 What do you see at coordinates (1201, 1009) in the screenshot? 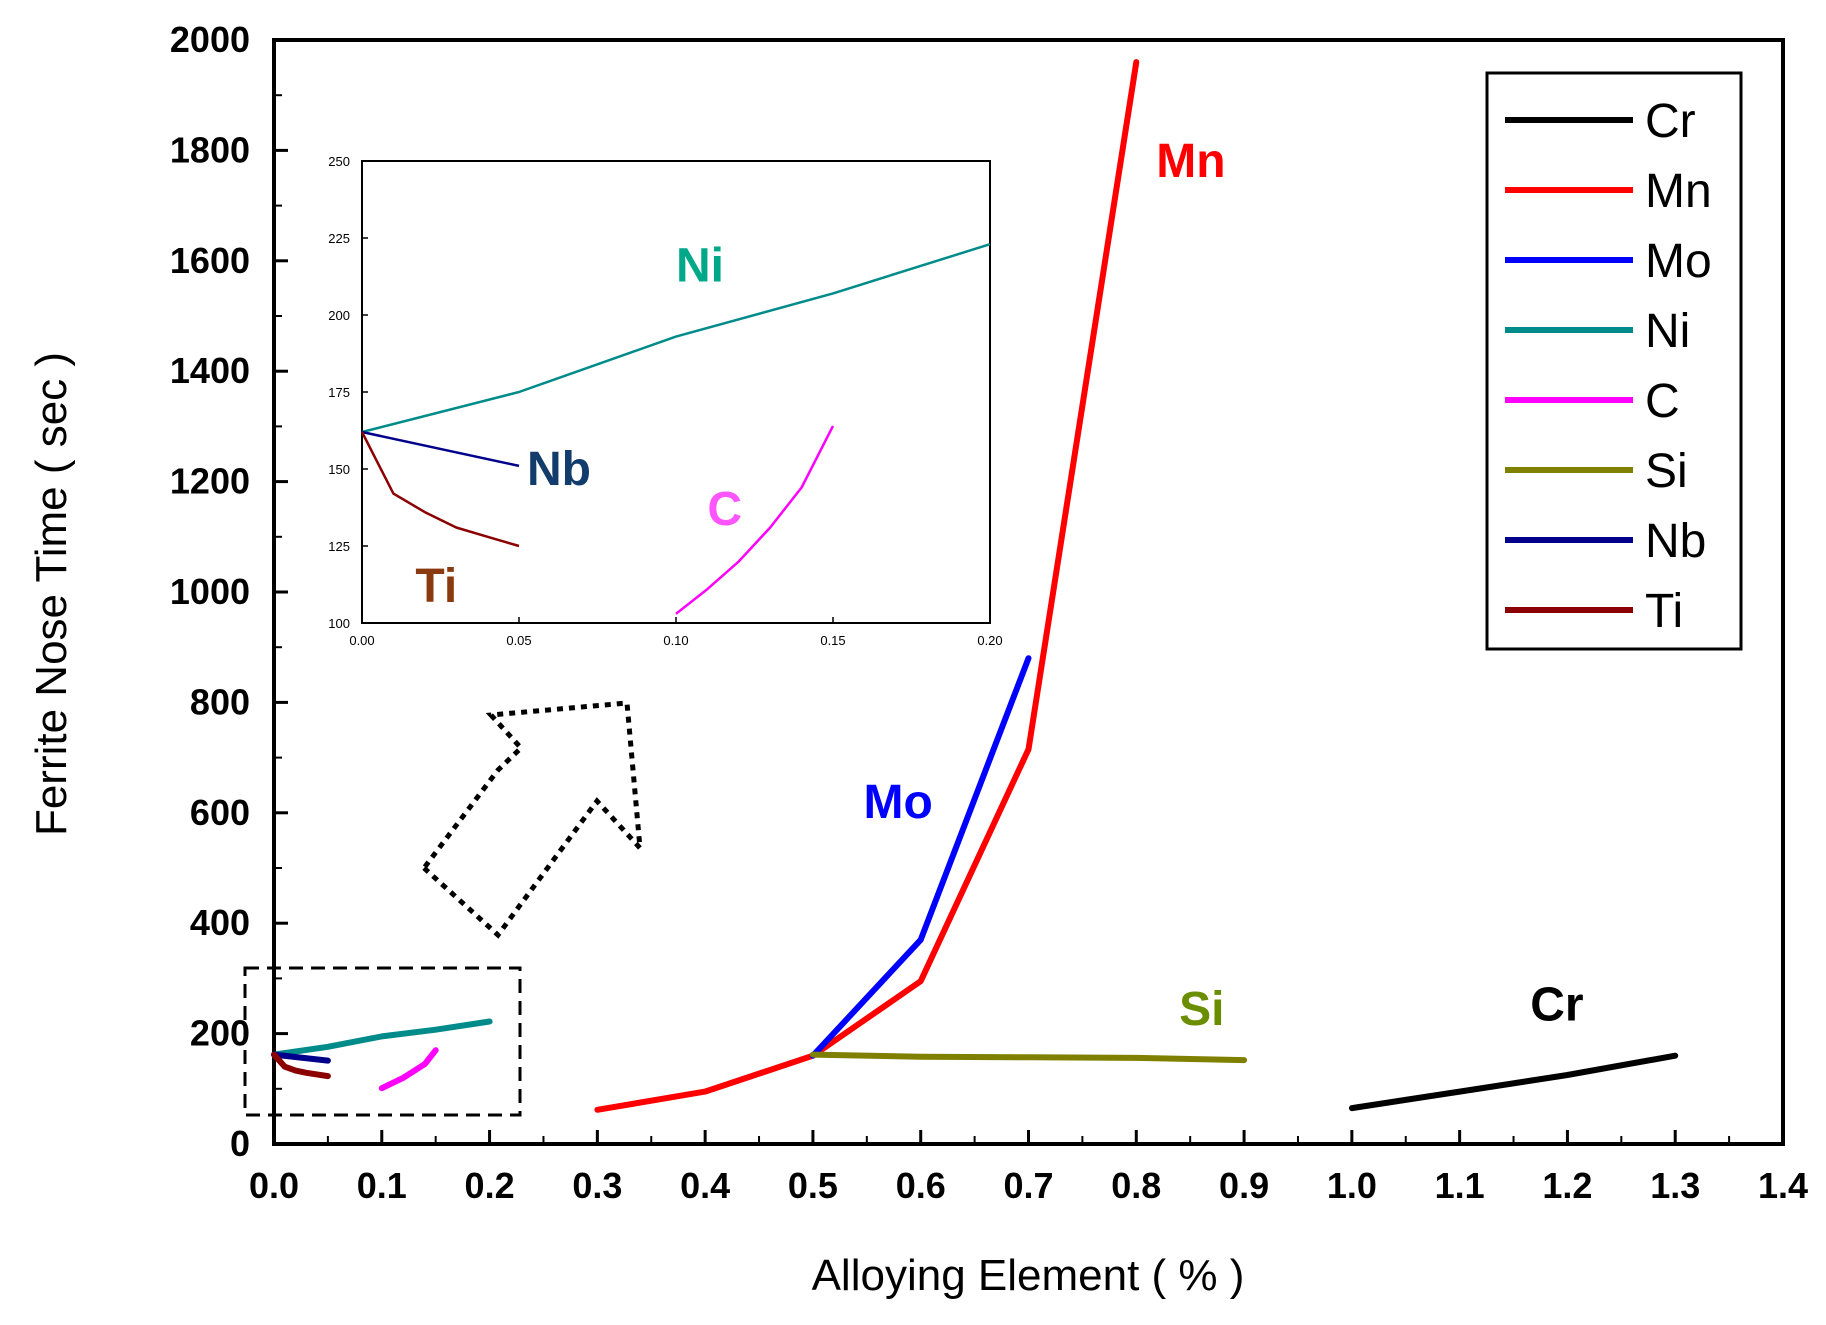
I see `main-series-label-si: Si` at bounding box center [1201, 1009].